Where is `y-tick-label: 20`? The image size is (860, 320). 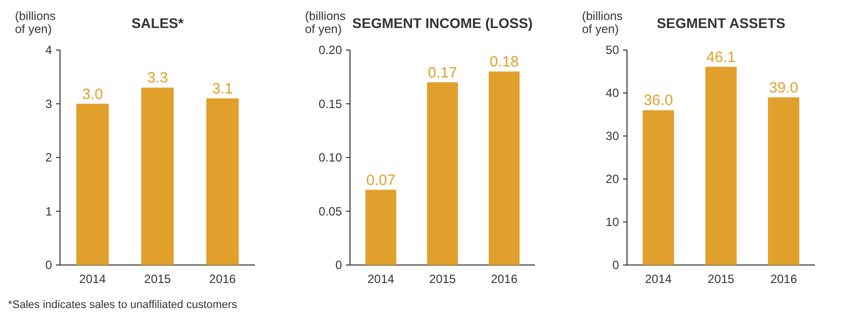
y-tick-label: 20 is located at coordinates (613, 179).